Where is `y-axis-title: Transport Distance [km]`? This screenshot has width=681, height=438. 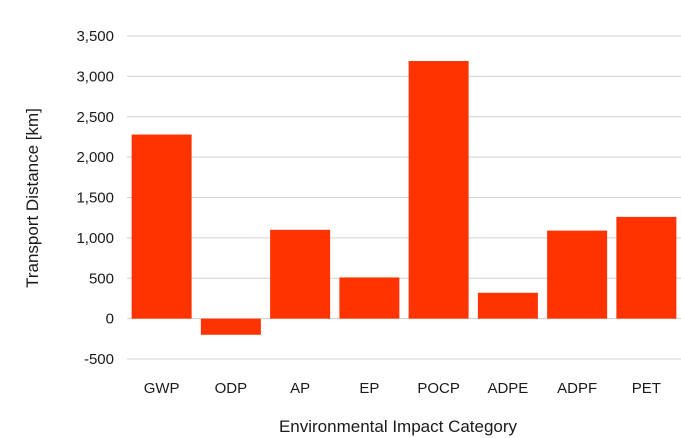 y-axis-title: Transport Distance [km] is located at coordinates (32, 198).